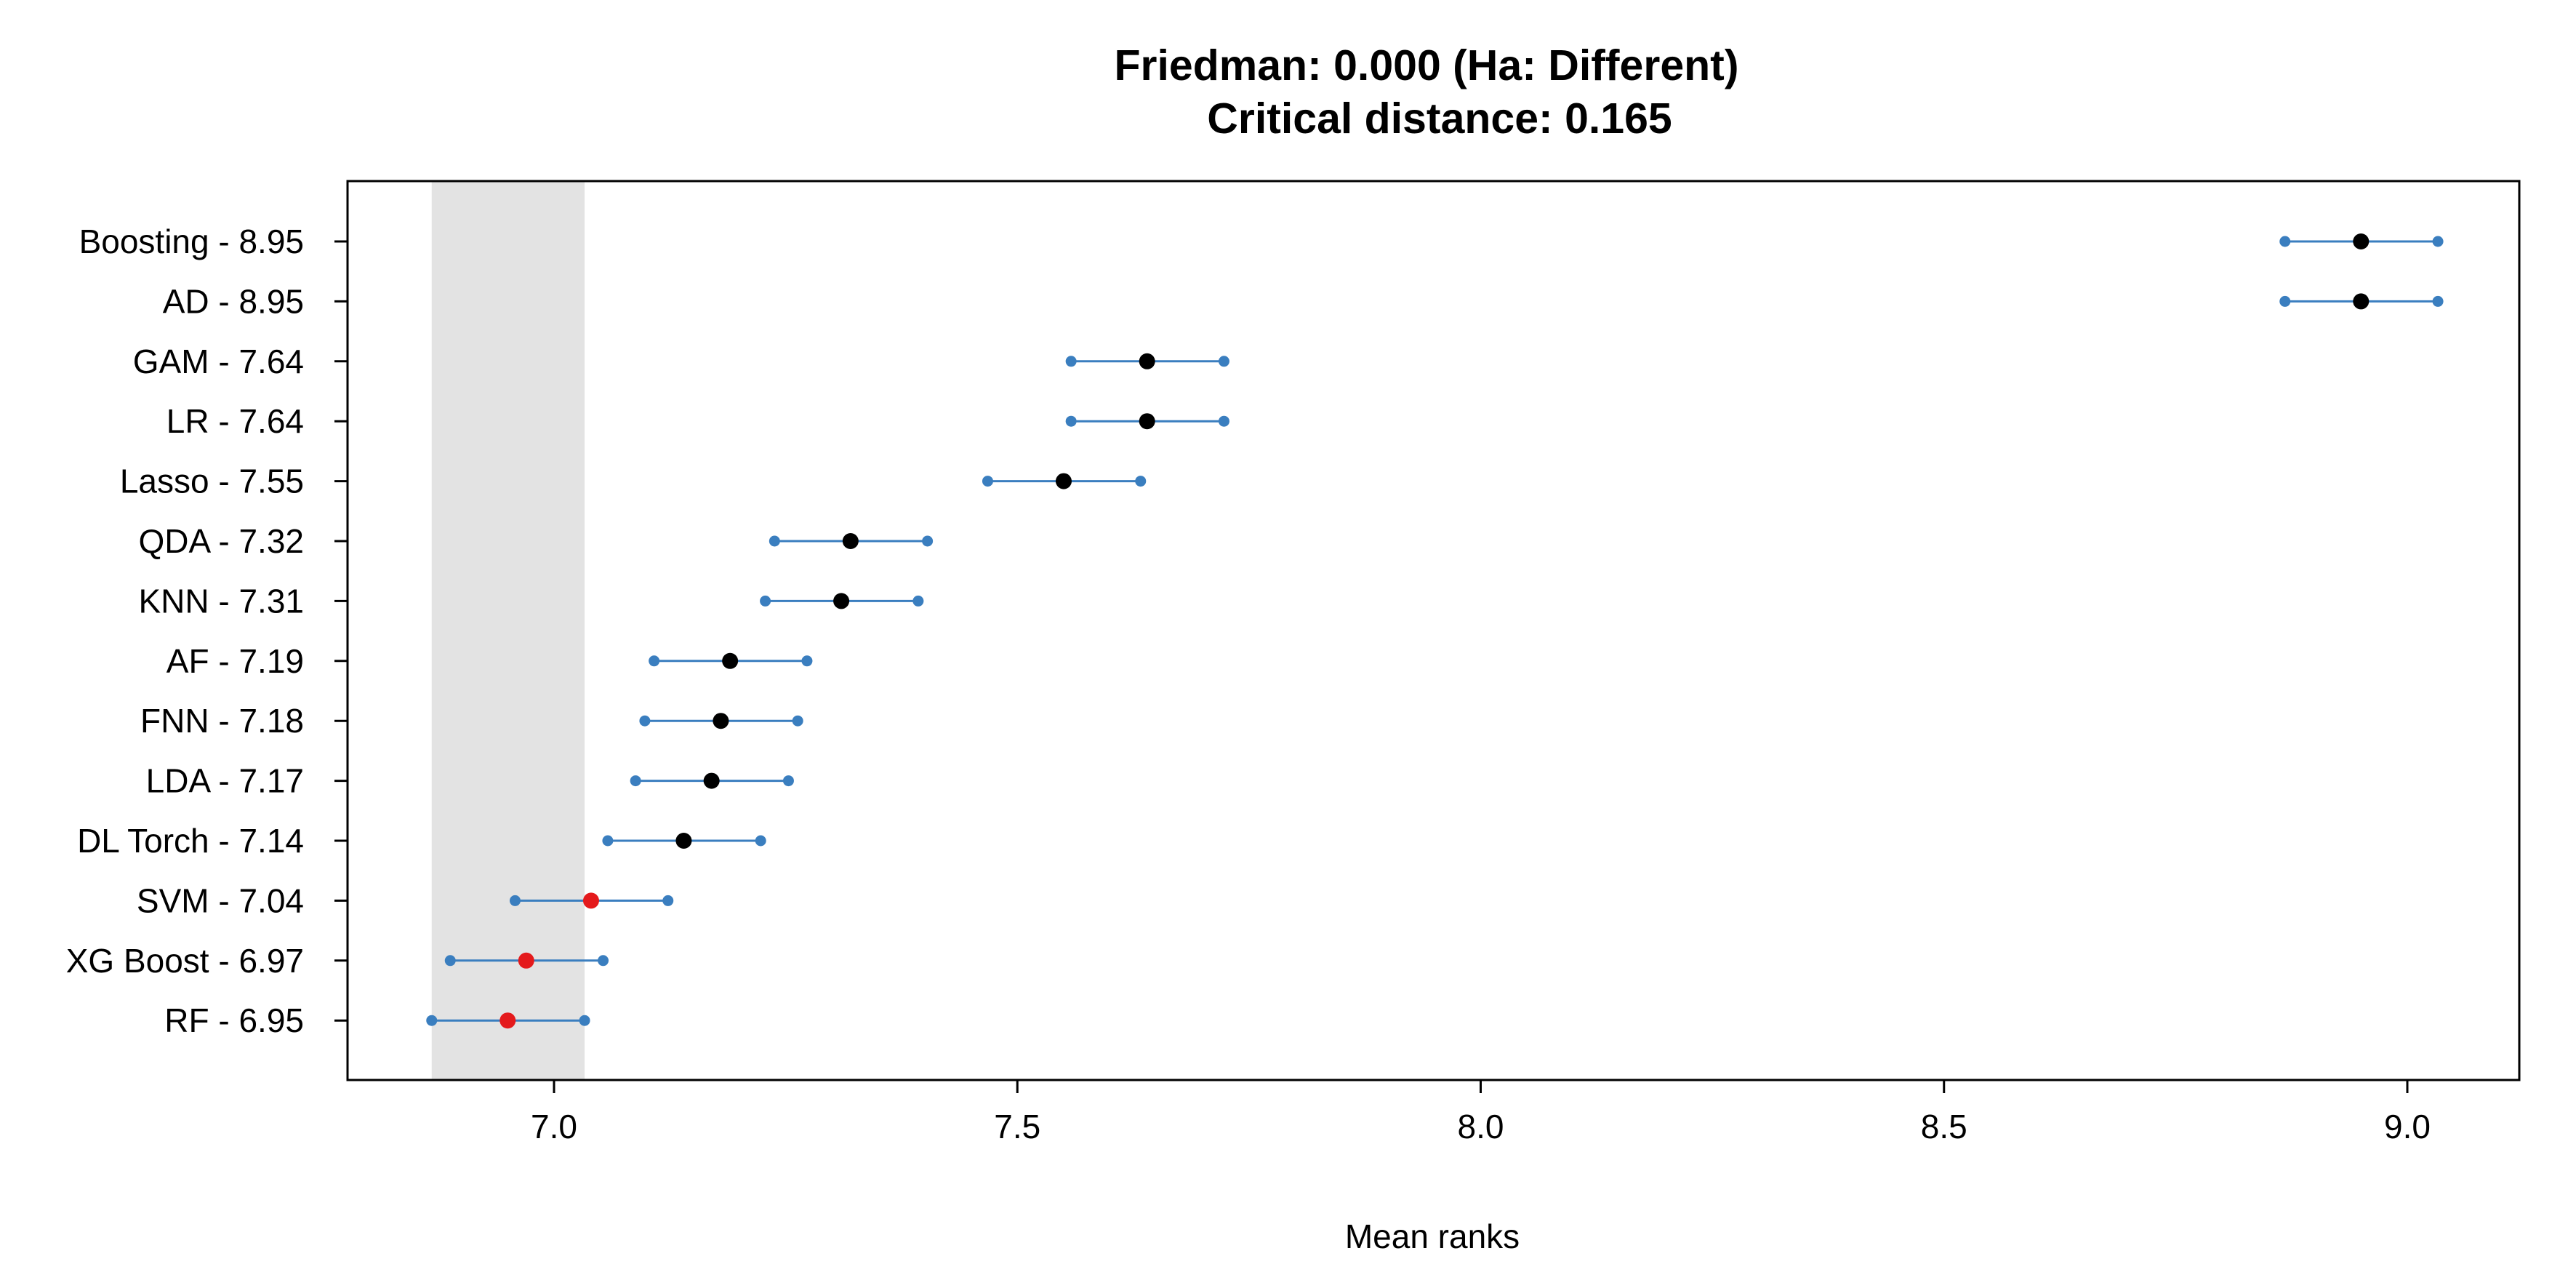  Describe the element at coordinates (508, 630) in the screenshot. I see `critical-distance-band` at that location.